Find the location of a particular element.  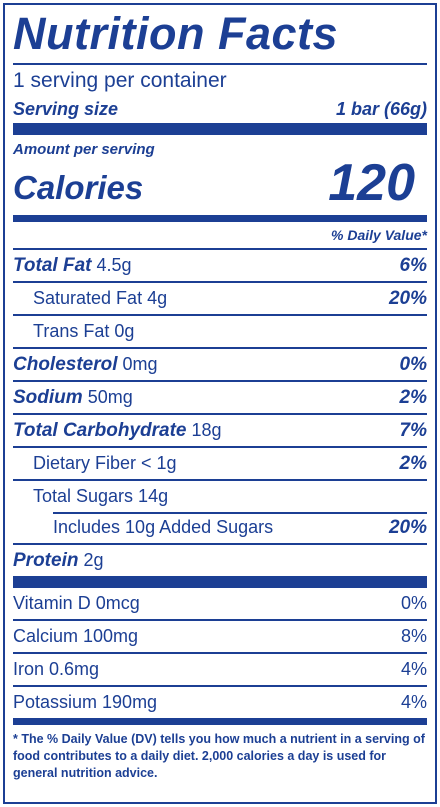

nutrient-name: Total Sugars 14g is located at coordinates (101, 496).